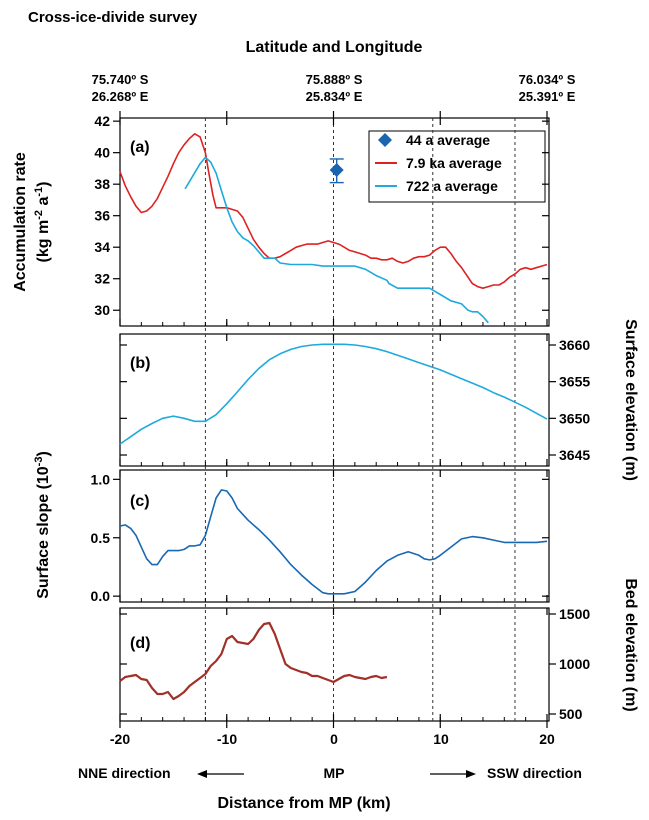 The image size is (649, 820). I want to click on legend-box, so click(457, 166).